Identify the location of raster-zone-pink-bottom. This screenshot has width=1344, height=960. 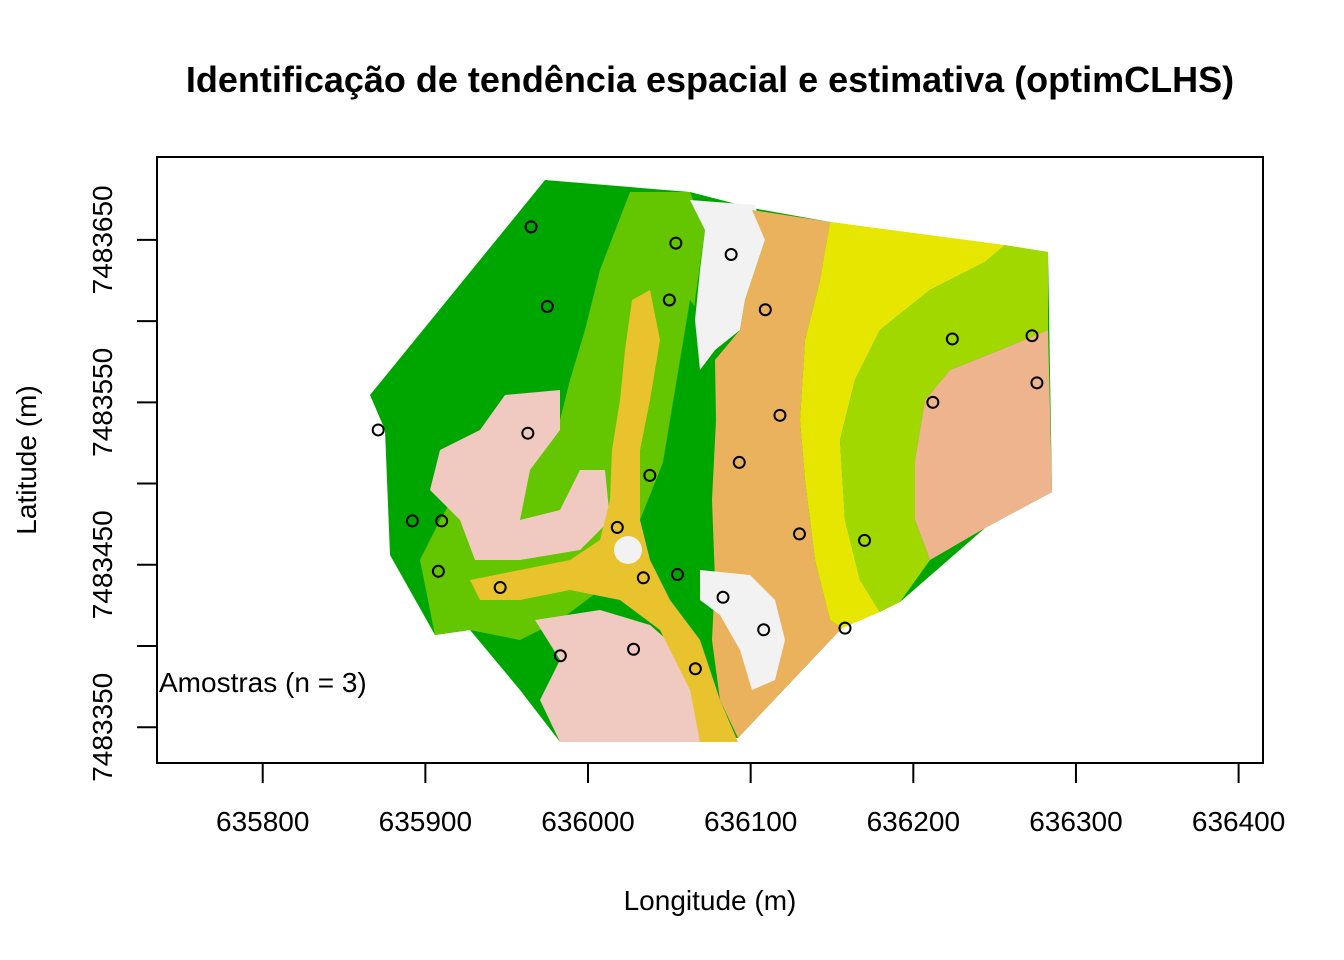
(617, 676).